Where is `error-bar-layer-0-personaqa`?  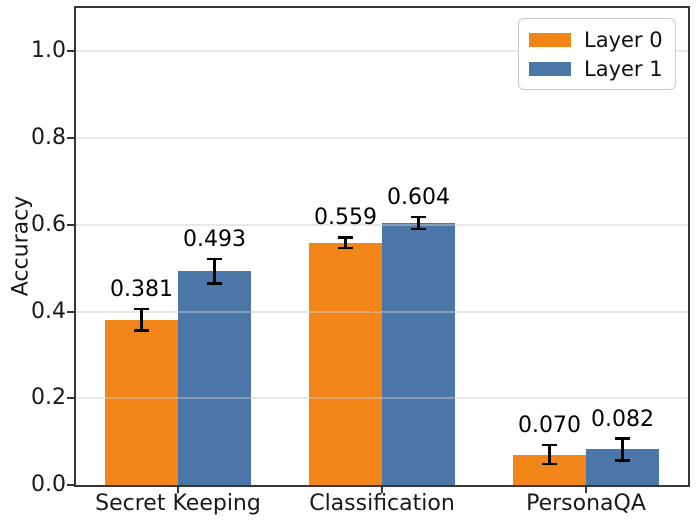 error-bar-layer-0-personaqa is located at coordinates (549, 455).